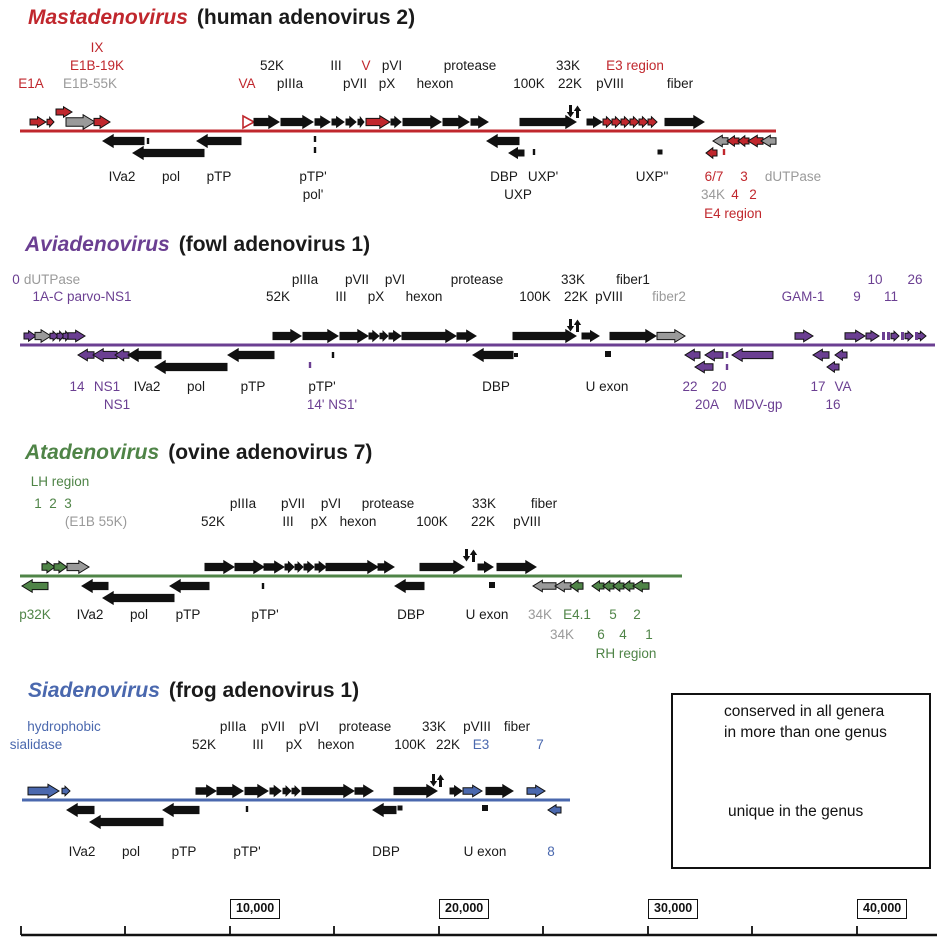 The image size is (937, 939). I want to click on mastadenovirus-spliced-gene-icon, so click(577, 111).